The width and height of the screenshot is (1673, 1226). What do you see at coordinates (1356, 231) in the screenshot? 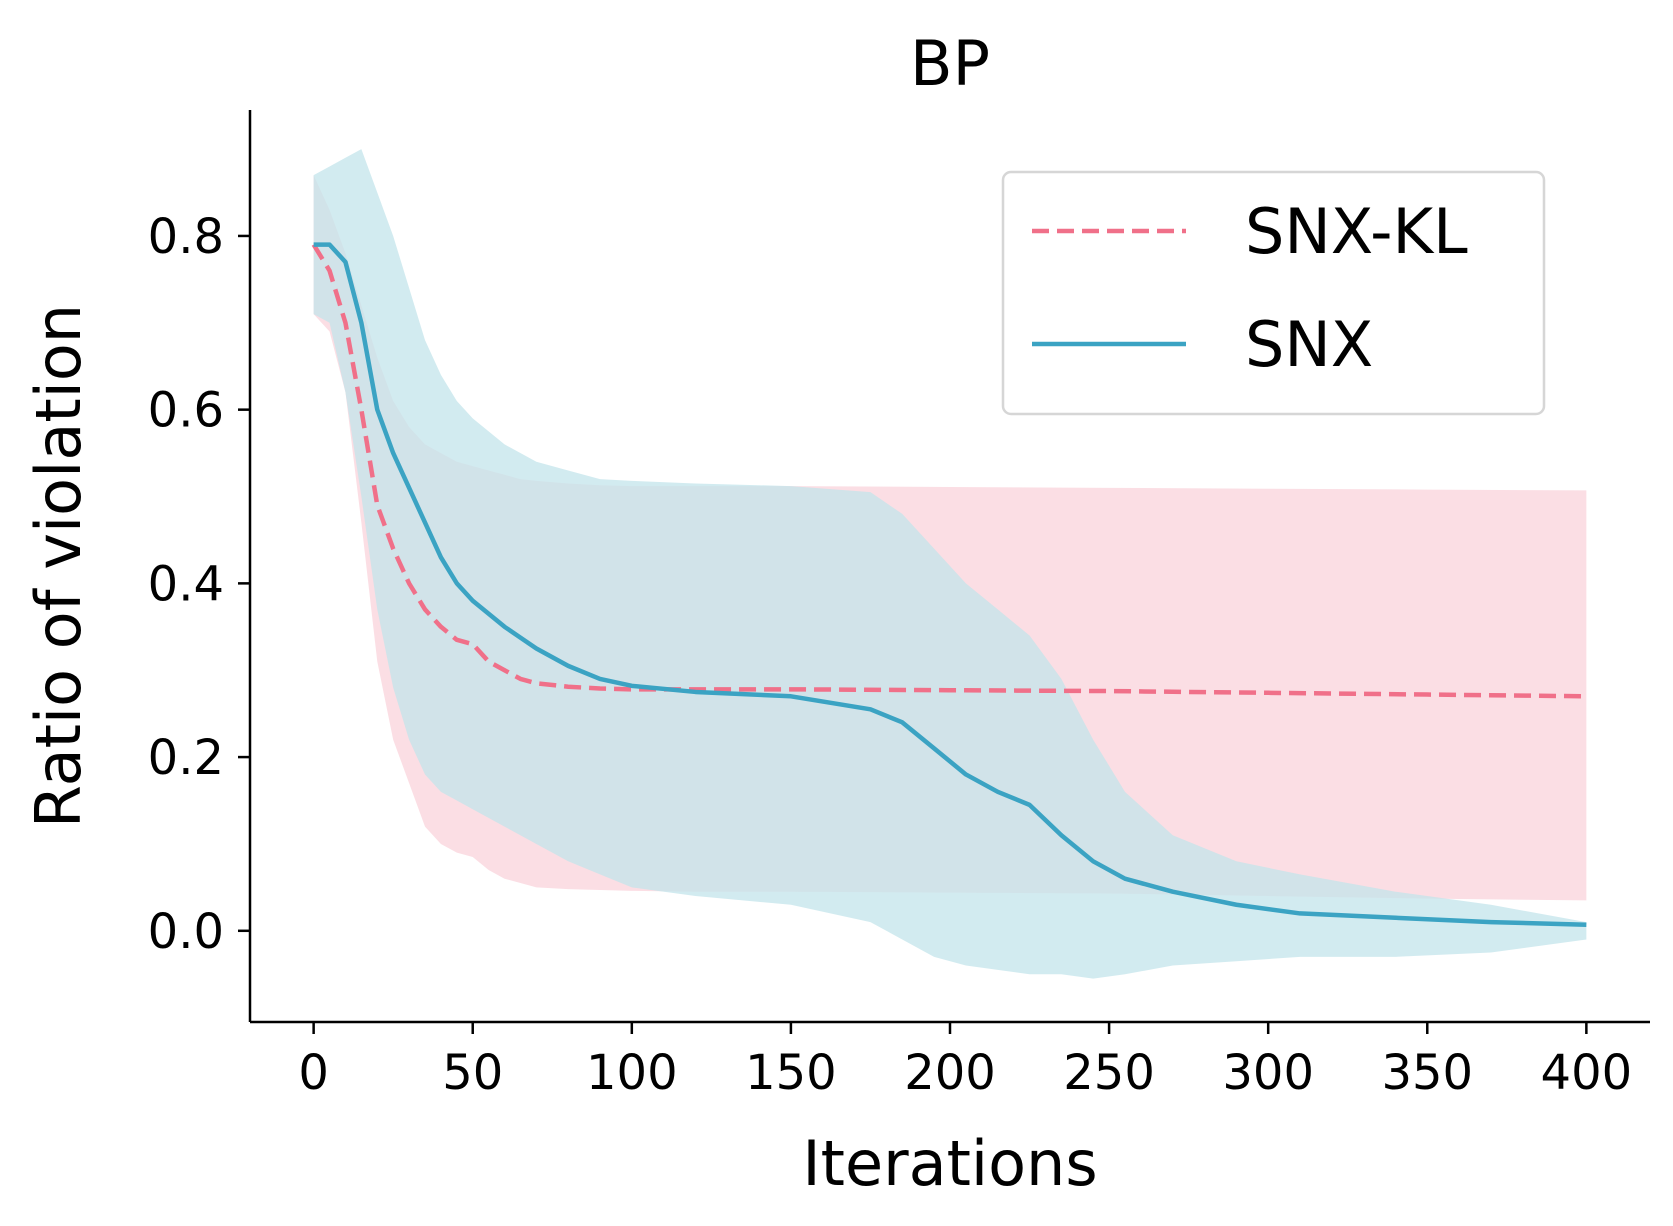
I see `legend-label-snx-kl: SNX-KL` at bounding box center [1356, 231].